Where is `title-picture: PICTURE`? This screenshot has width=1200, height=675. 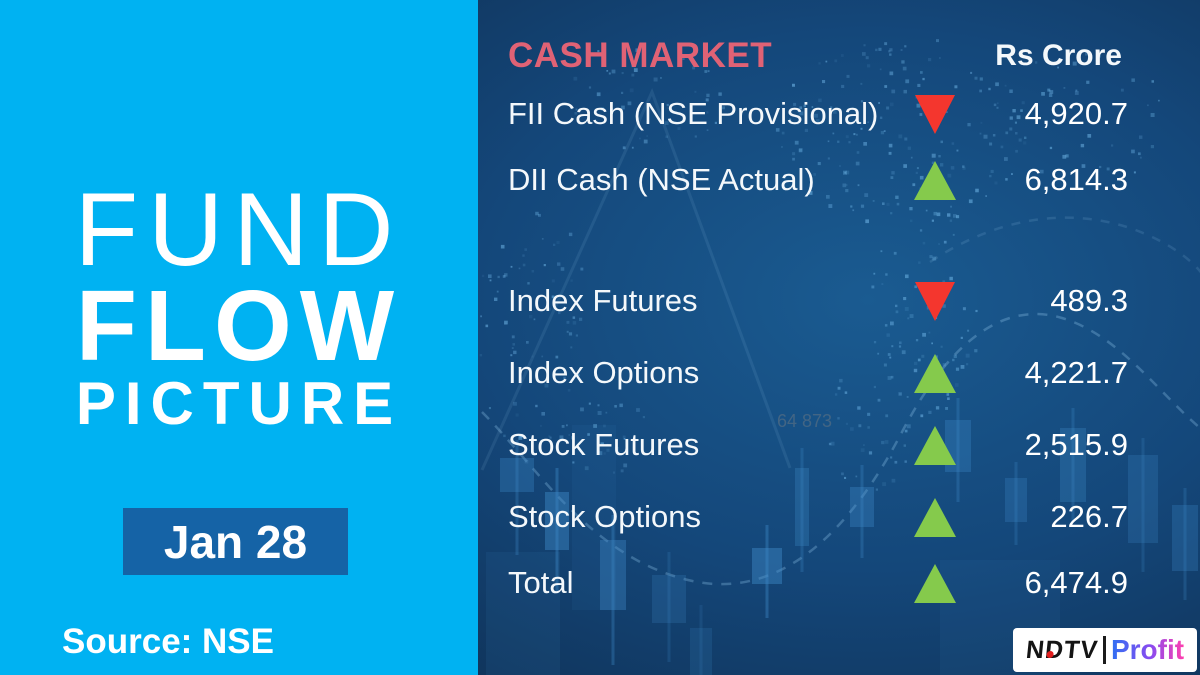
title-picture: PICTURE is located at coordinates (239, 403).